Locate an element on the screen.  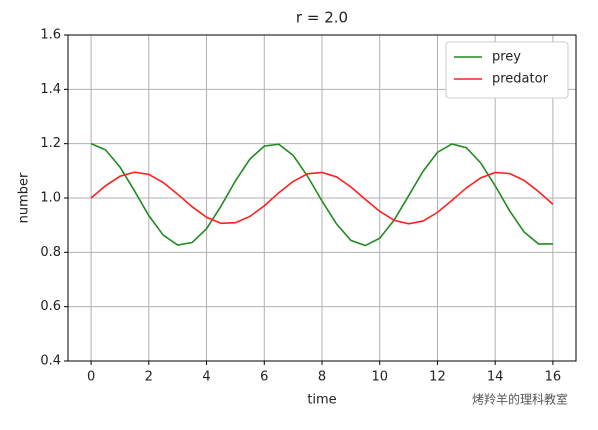
legend-box is located at coordinates (507, 70).